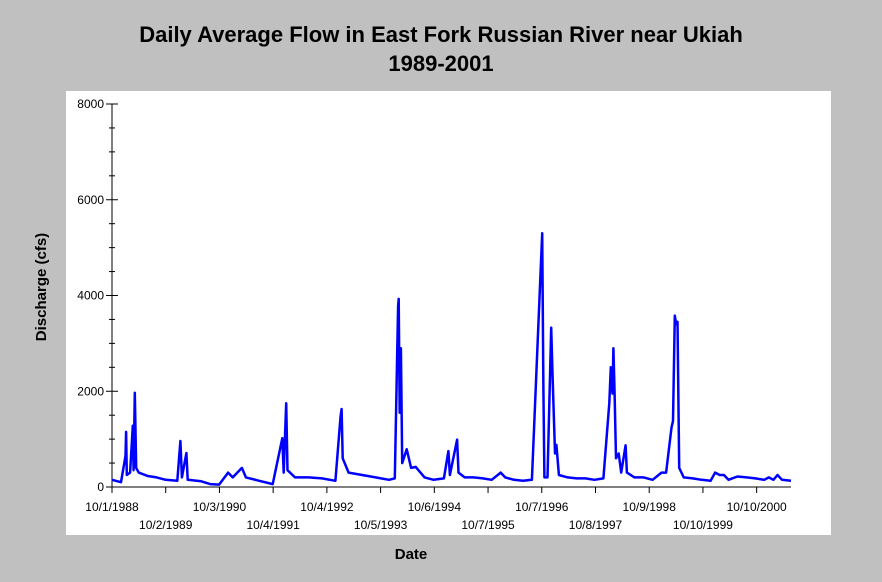 The width and height of the screenshot is (882, 582). Describe the element at coordinates (757, 507) in the screenshot. I see `x-tick-label: 10/10/2000` at that location.